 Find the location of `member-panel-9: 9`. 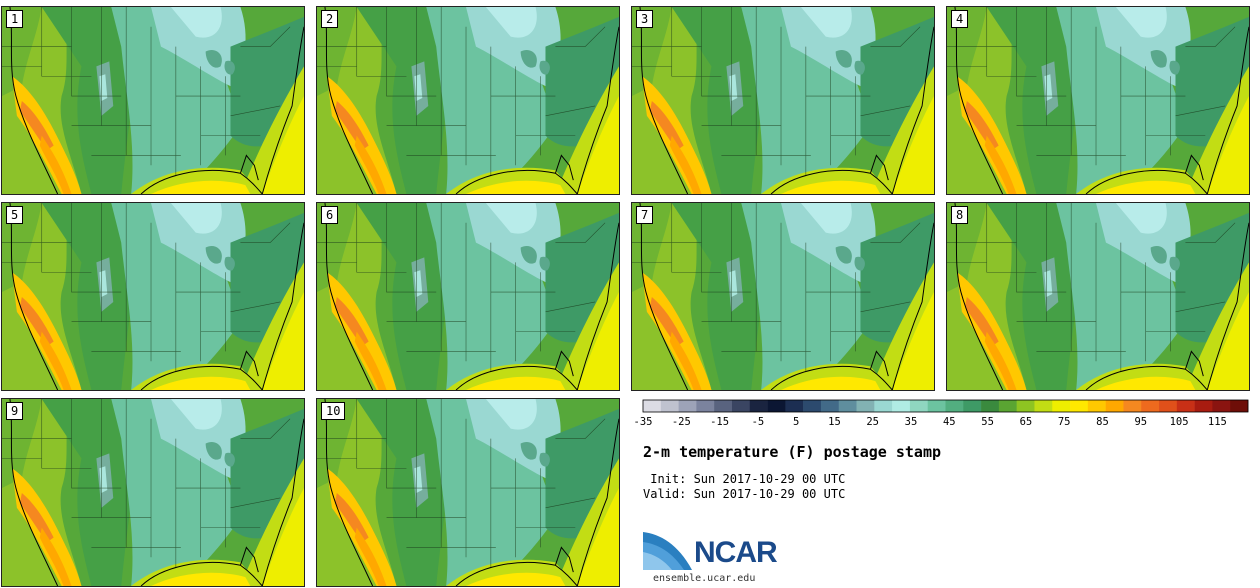

member-panel-9: 9 is located at coordinates (153, 492).